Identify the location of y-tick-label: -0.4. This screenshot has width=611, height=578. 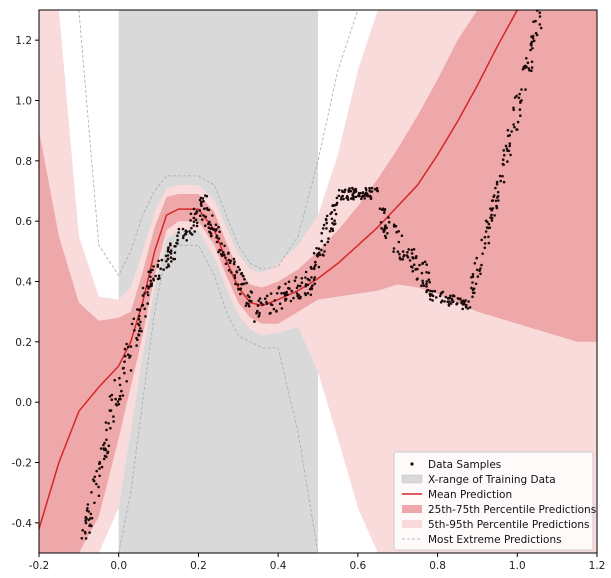
(22, 524).